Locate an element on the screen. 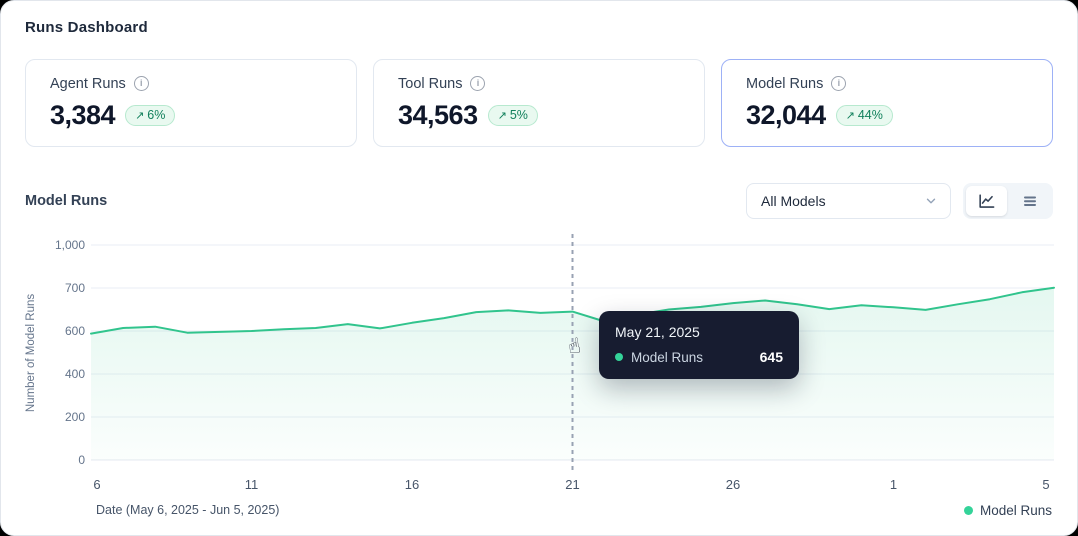 The image size is (1078, 536). x-tick-label: 5 is located at coordinates (1046, 484).